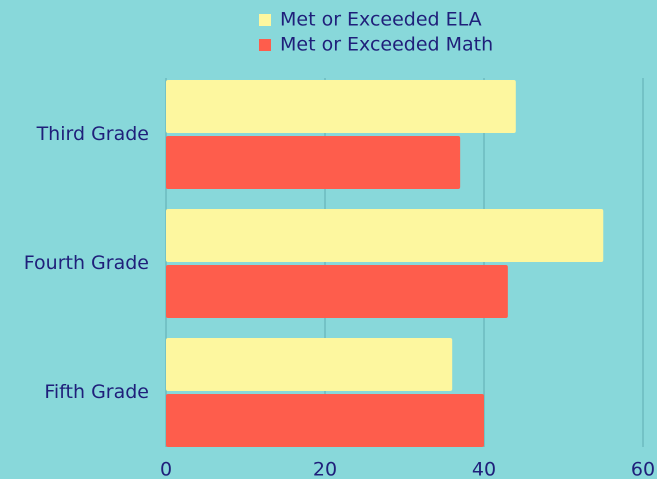 The image size is (657, 479). I want to click on legend-label-2: Met or Exceeded Math, so click(386, 45).